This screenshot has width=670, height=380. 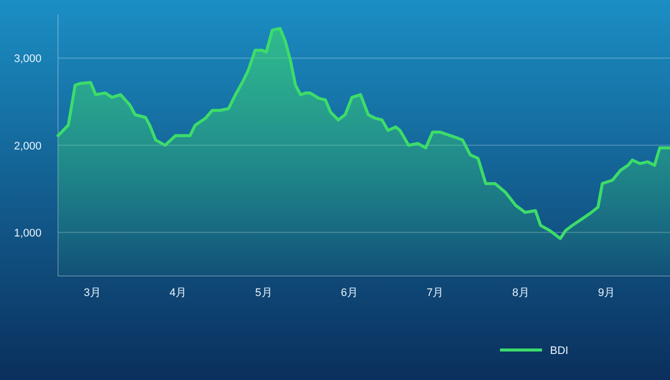 What do you see at coordinates (28, 59) in the screenshot?
I see `y-tick-label: 3,000` at bounding box center [28, 59].